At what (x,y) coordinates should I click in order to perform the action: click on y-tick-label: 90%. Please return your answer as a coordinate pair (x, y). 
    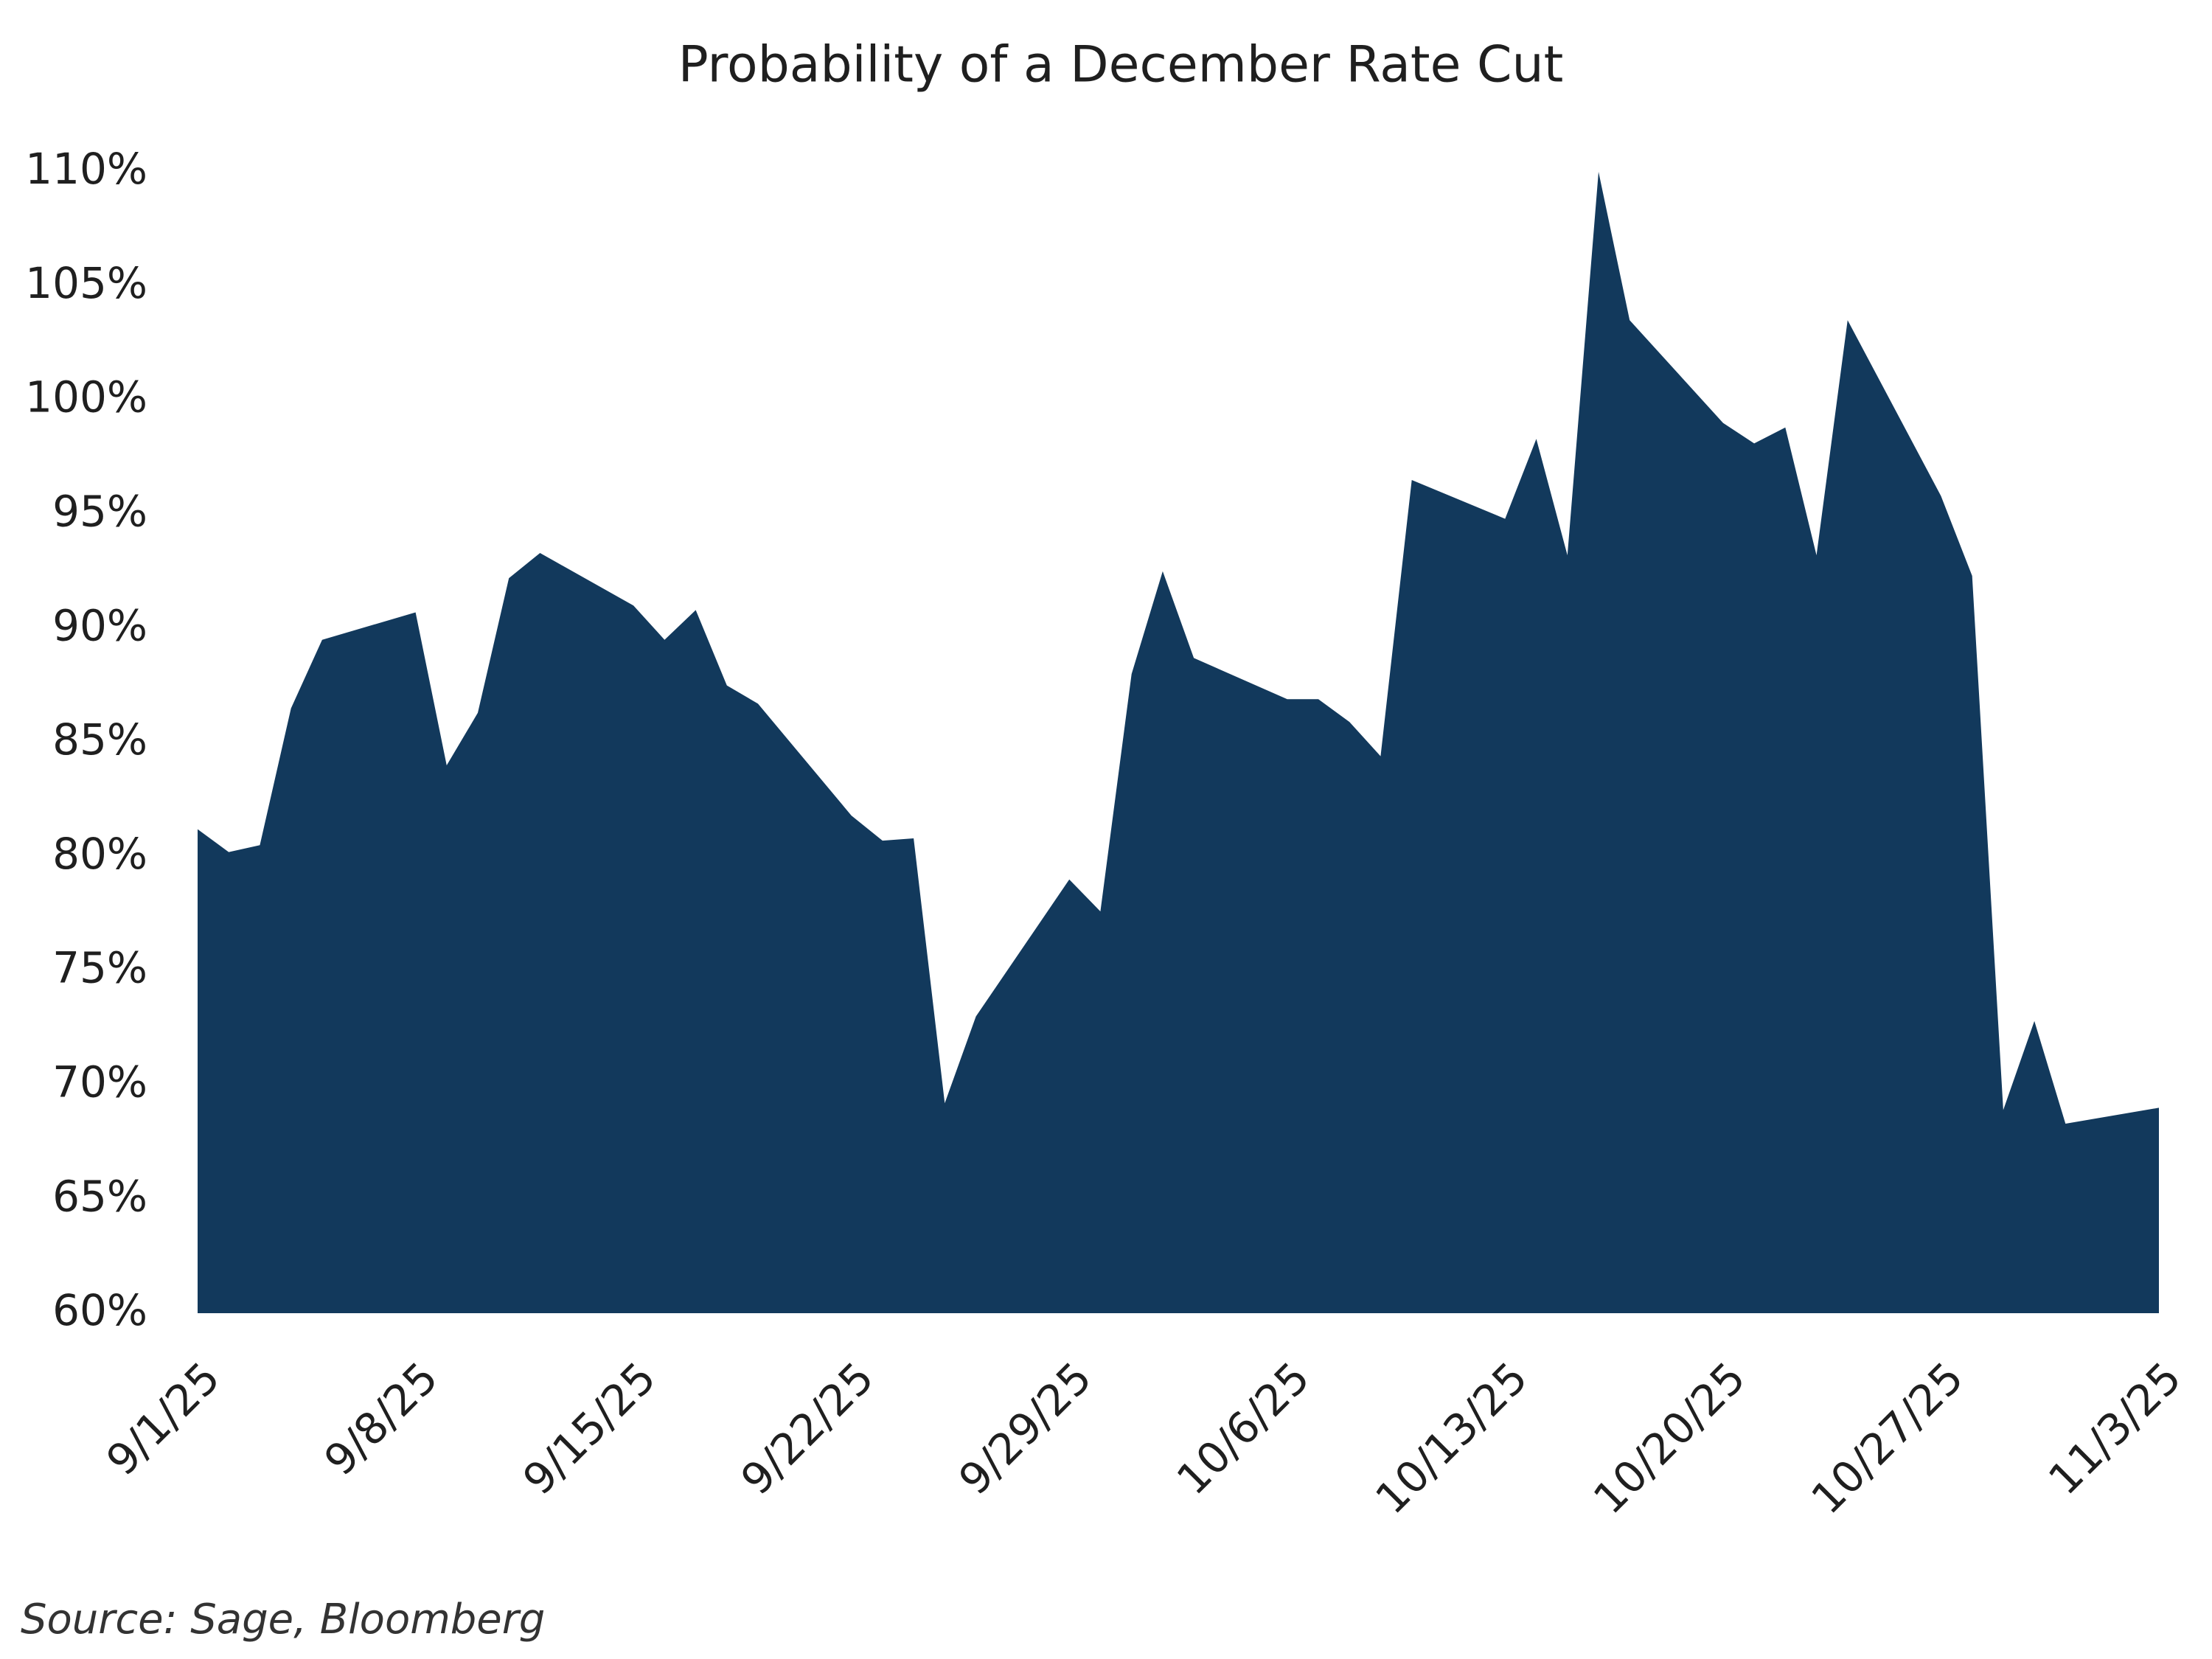
    Looking at the image, I should click on (99, 625).